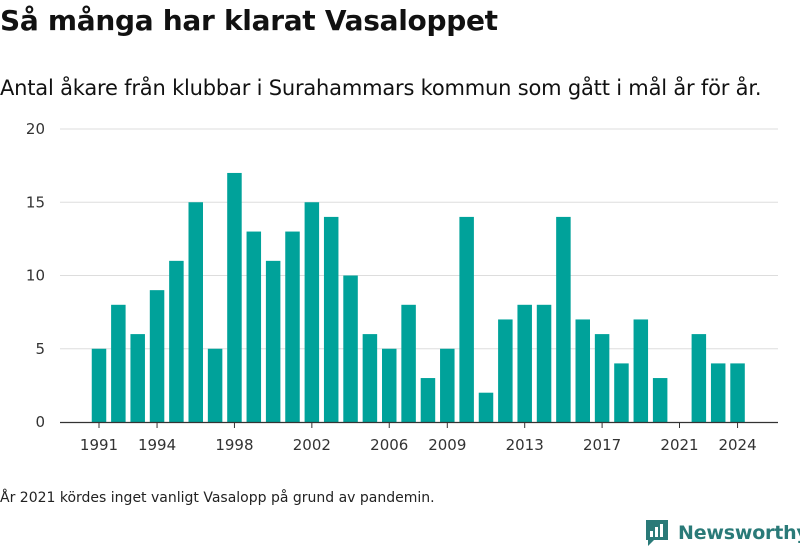 This screenshot has height=550, width=800. What do you see at coordinates (196, 312) in the screenshot?
I see `bar-1996` at bounding box center [196, 312].